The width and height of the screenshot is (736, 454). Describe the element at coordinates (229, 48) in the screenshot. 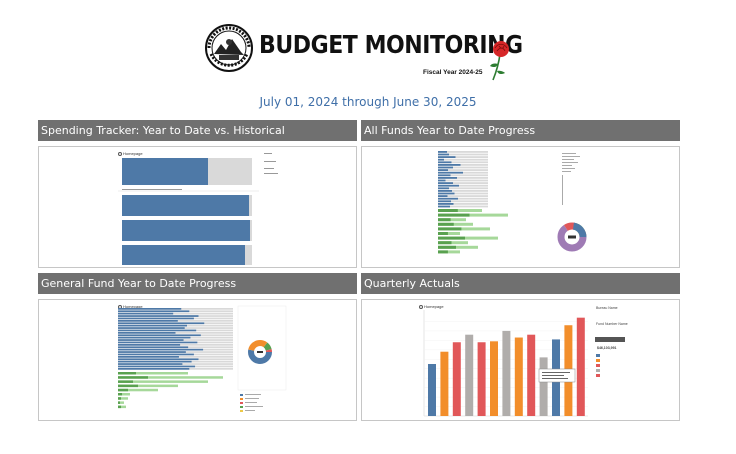

I see `city-seal-icon` at that location.